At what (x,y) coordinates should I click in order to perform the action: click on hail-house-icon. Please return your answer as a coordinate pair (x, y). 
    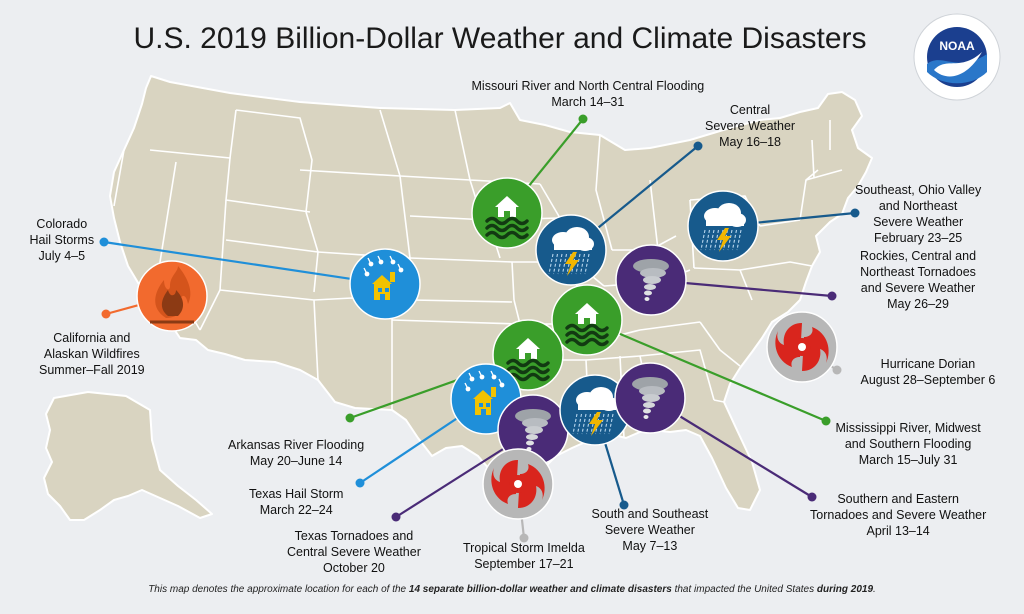
    Looking at the image, I should click on (385, 284).